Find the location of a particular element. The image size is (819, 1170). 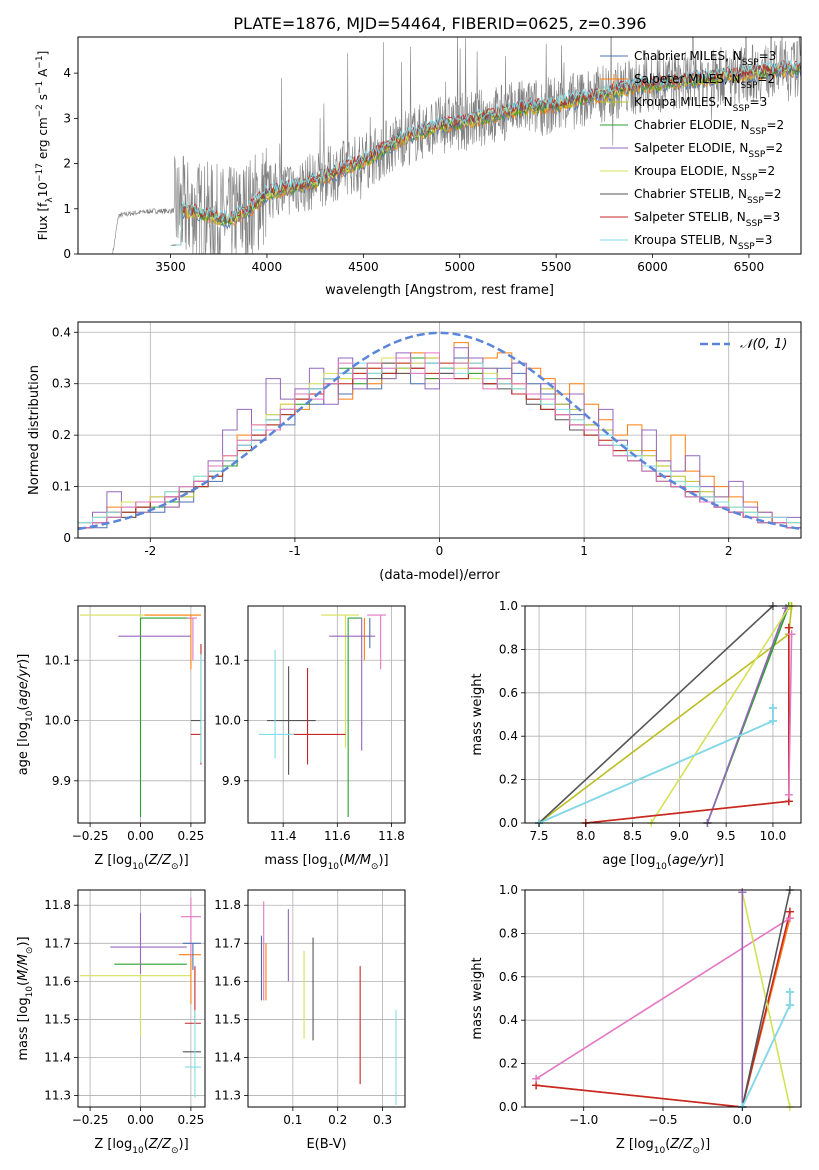

legend-label-part: Salpeter STELIB, N is located at coordinates (690, 217).